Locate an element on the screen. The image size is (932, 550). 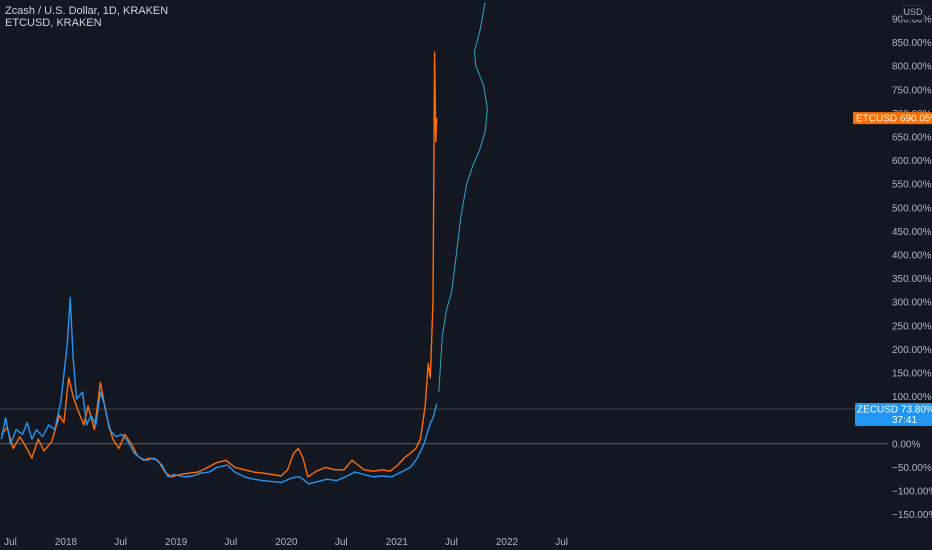
y-tick-label: 550.00% is located at coordinates (912, 185).